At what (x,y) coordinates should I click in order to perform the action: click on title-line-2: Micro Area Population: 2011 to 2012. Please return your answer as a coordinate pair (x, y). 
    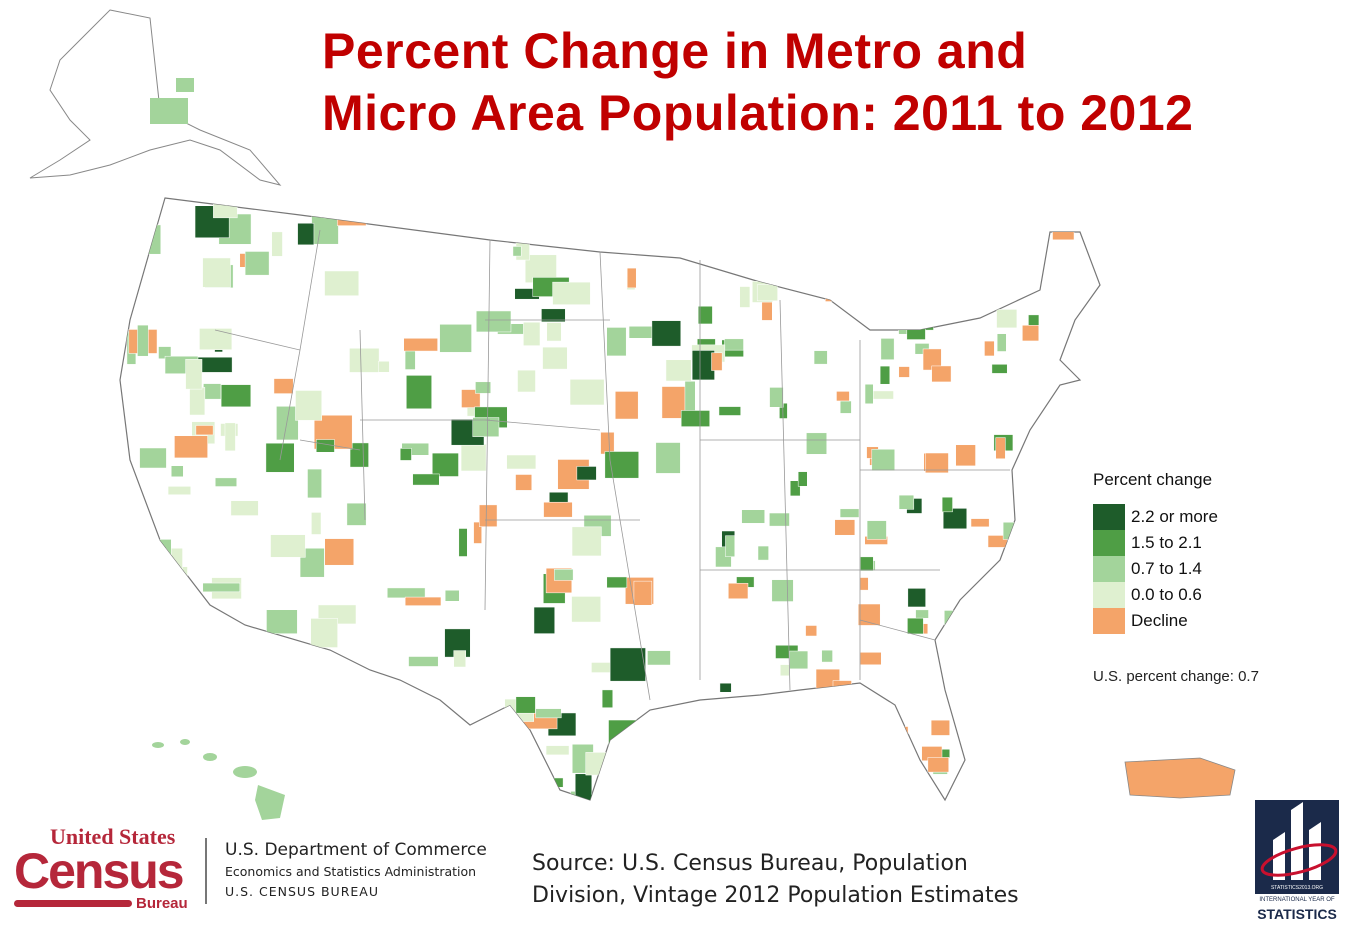
    Looking at the image, I should click on (758, 113).